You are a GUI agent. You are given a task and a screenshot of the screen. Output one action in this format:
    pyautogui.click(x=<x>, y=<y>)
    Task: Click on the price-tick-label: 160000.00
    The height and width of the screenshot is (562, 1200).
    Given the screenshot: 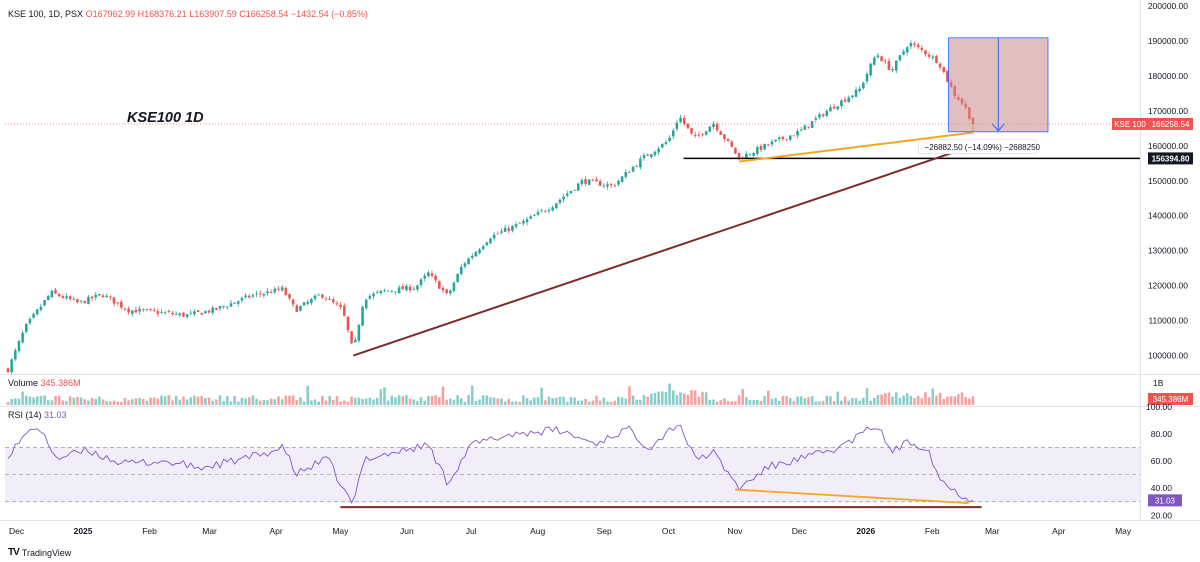 What is the action you would take?
    pyautogui.click(x=1168, y=146)
    